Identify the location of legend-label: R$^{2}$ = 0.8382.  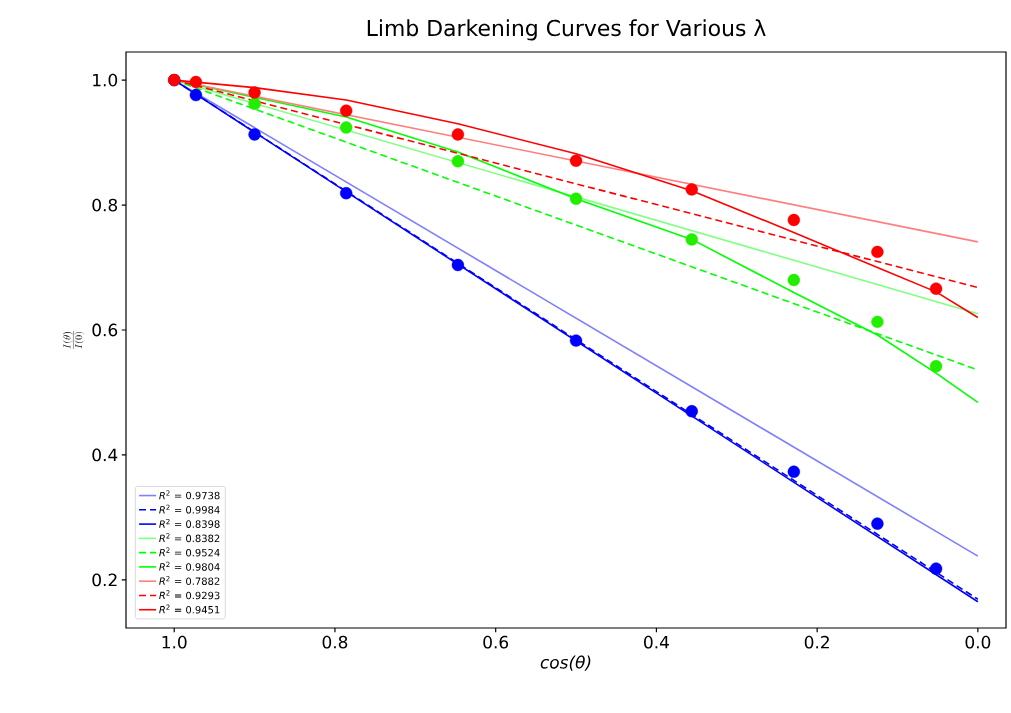
(189, 538).